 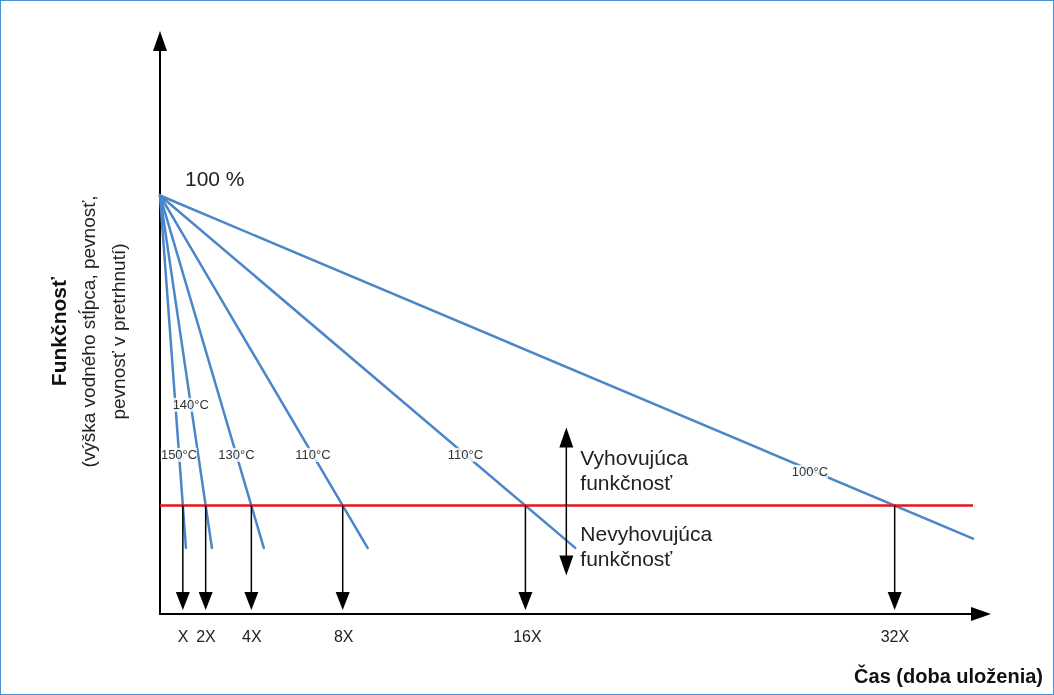 What do you see at coordinates (87, 331) in the screenshot?
I see `y-axis-title: Funkčnosť (výška vodného stĺpca, pevnosť, pevnosť v pretrhnutí)` at bounding box center [87, 331].